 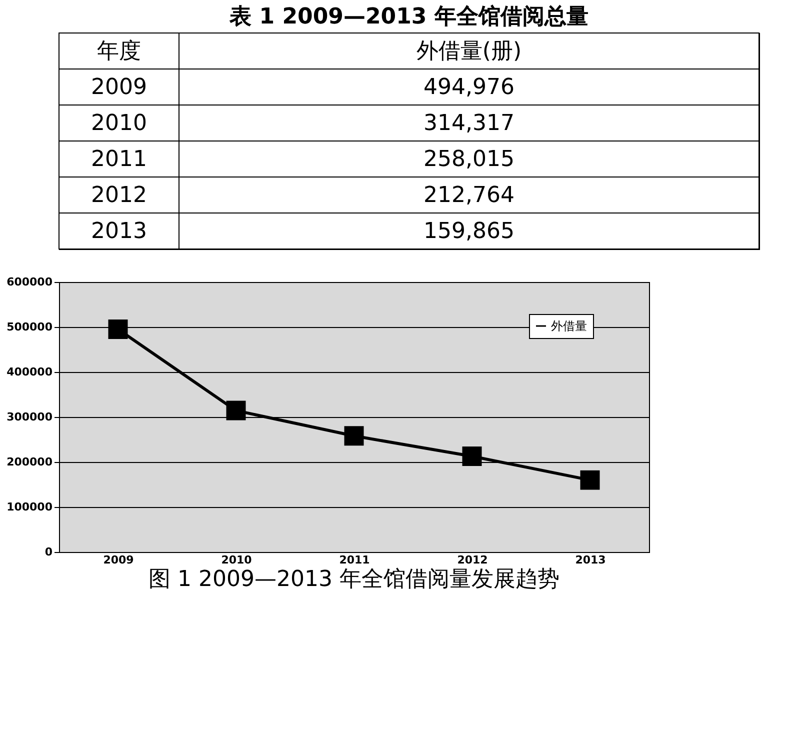 What do you see at coordinates (469, 195) in the screenshot?
I see `text: 212,764` at bounding box center [469, 195].